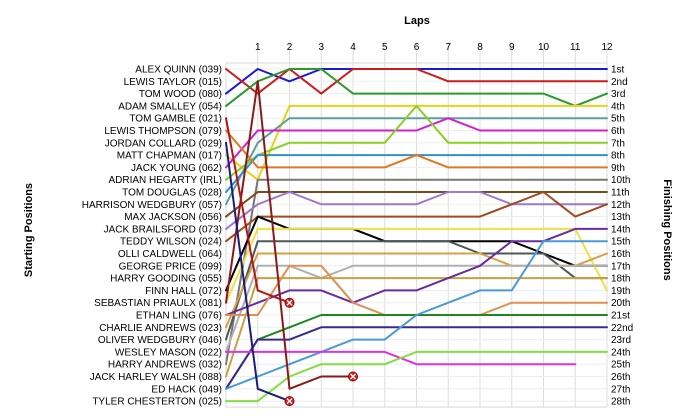  What do you see at coordinates (163, 143) in the screenshot?
I see `starting-driver-label: JORDAN COLLARD (029)` at bounding box center [163, 143].